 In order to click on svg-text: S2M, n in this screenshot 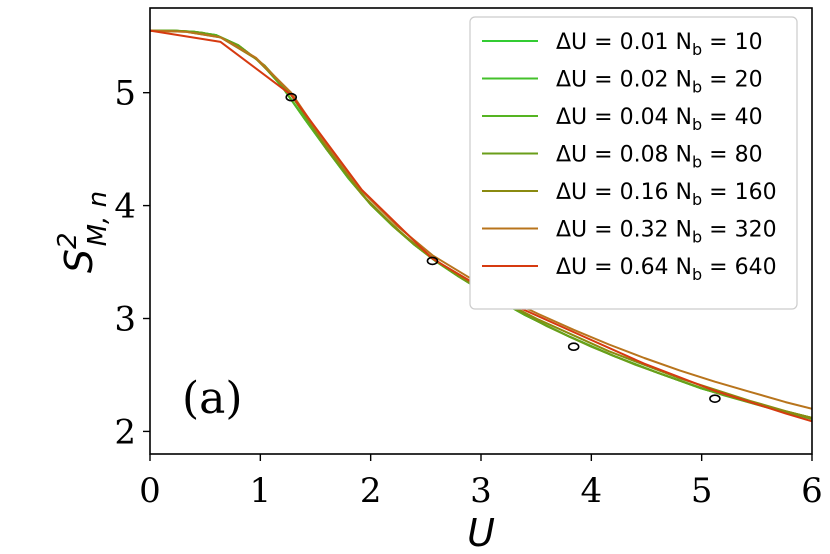, I will do `click(83, 232)`.